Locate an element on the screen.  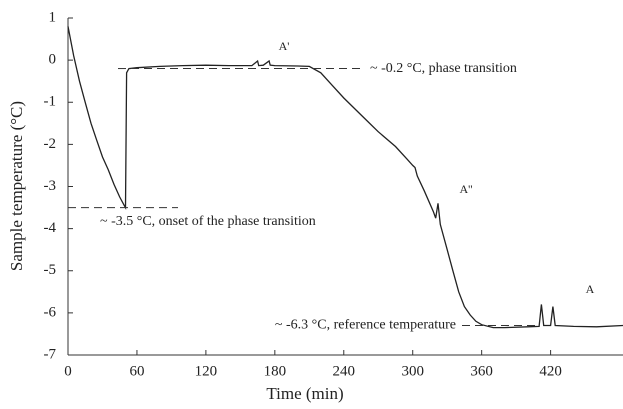
y-tick-label: -5 is located at coordinates (50, 270).